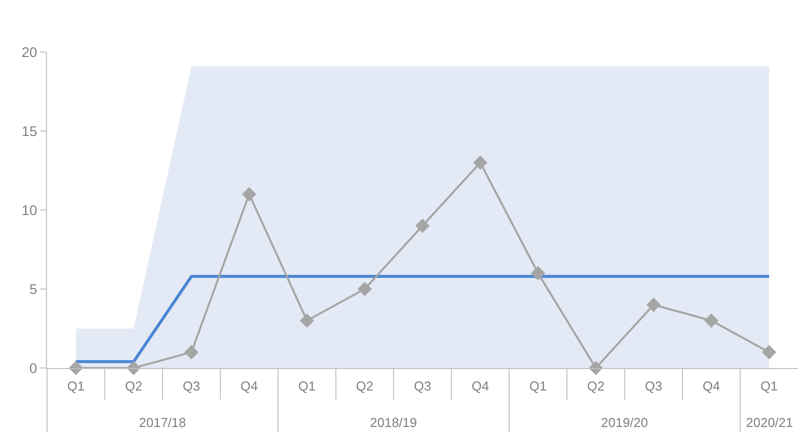 This screenshot has width=798, height=432. Describe the element at coordinates (624, 422) in the screenshot. I see `text: 2019/20` at that location.